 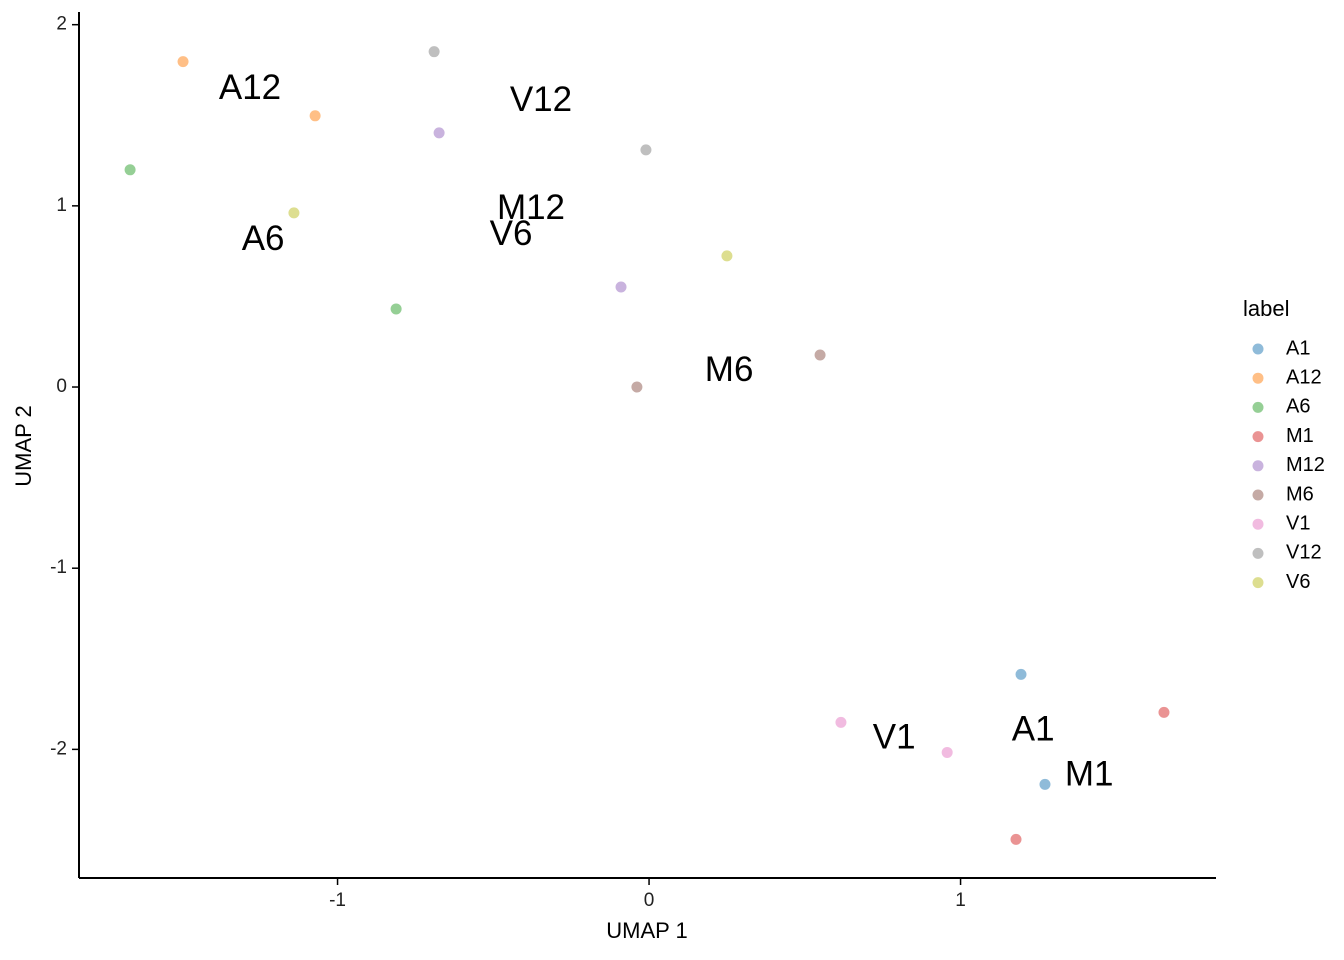 I want to click on y-axis-title: UMAP 2, so click(x=23, y=446).